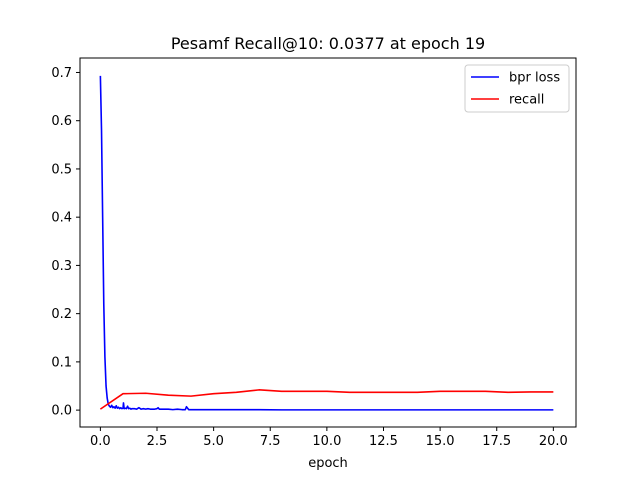 The width and height of the screenshot is (640, 480). Describe the element at coordinates (383, 441) in the screenshot. I see `x-tick-label: 12.5` at that location.